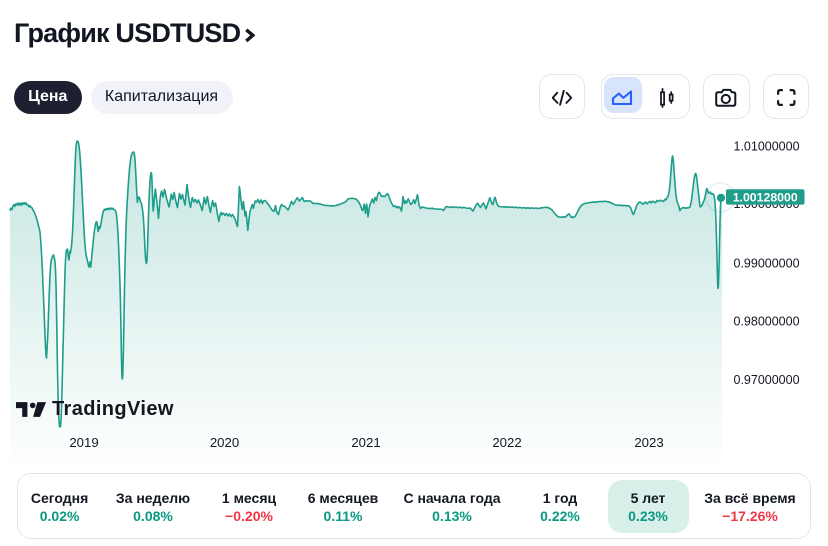 This screenshot has width=828, height=546. What do you see at coordinates (83, 442) in the screenshot?
I see `svg-text: 2019` at bounding box center [83, 442].